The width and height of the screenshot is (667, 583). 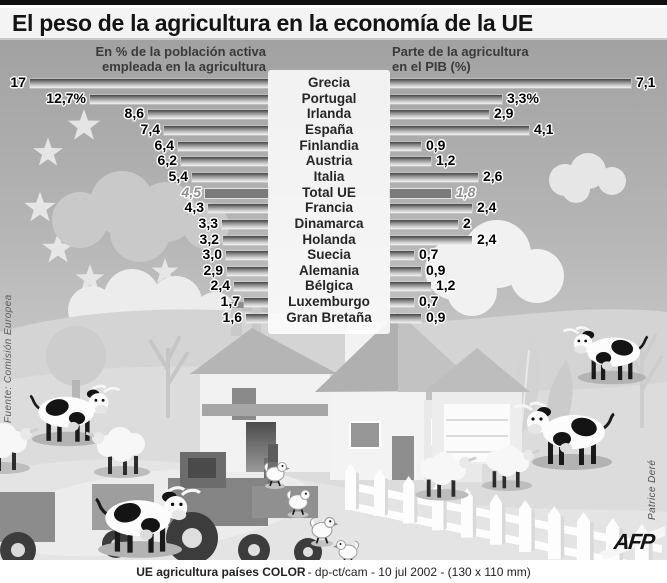 I want to click on artist-credit: Patrice Deré, so click(x=652, y=489).